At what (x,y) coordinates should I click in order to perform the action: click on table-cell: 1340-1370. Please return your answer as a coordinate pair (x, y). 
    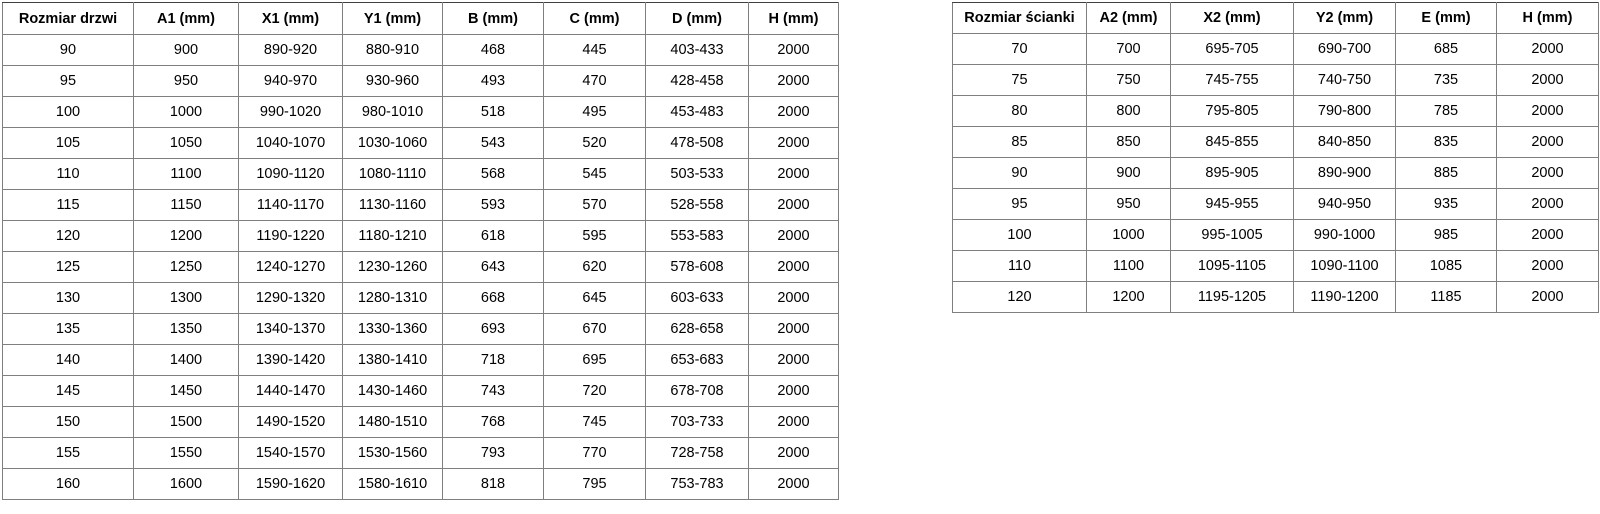
    Looking at the image, I should click on (290, 329).